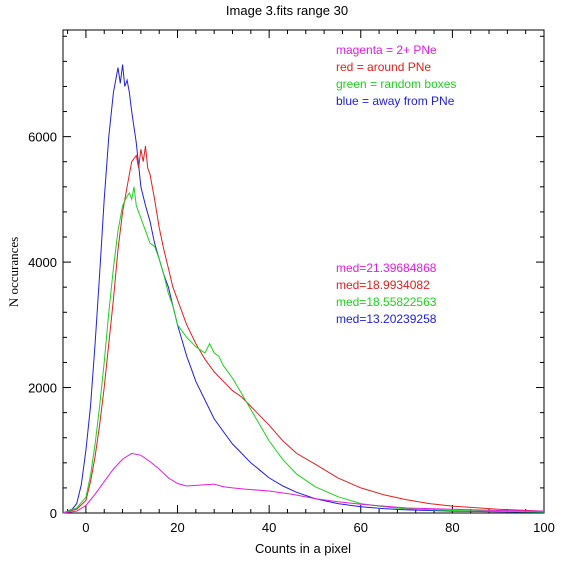  I want to click on y-tick-label: 4000, so click(42, 262).